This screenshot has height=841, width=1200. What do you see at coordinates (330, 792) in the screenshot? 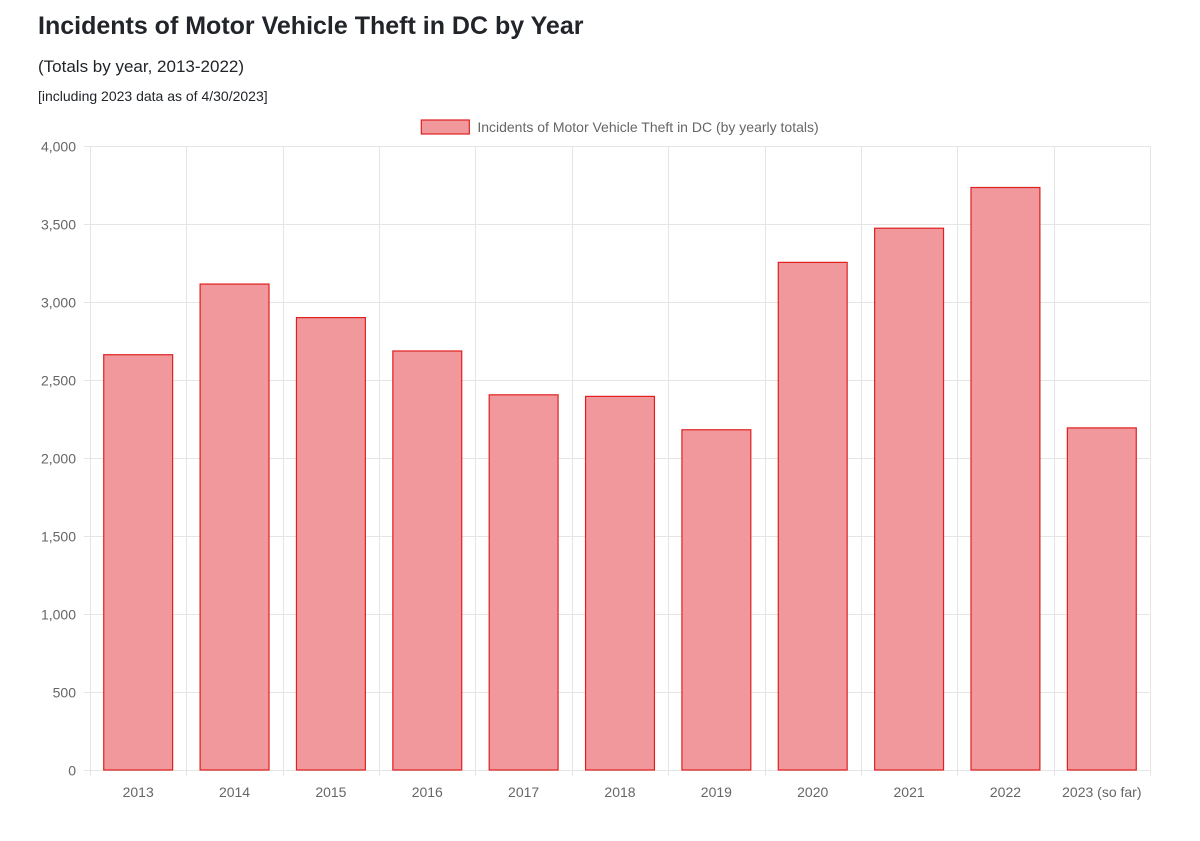
I see `x-tick-label: 2015` at bounding box center [330, 792].